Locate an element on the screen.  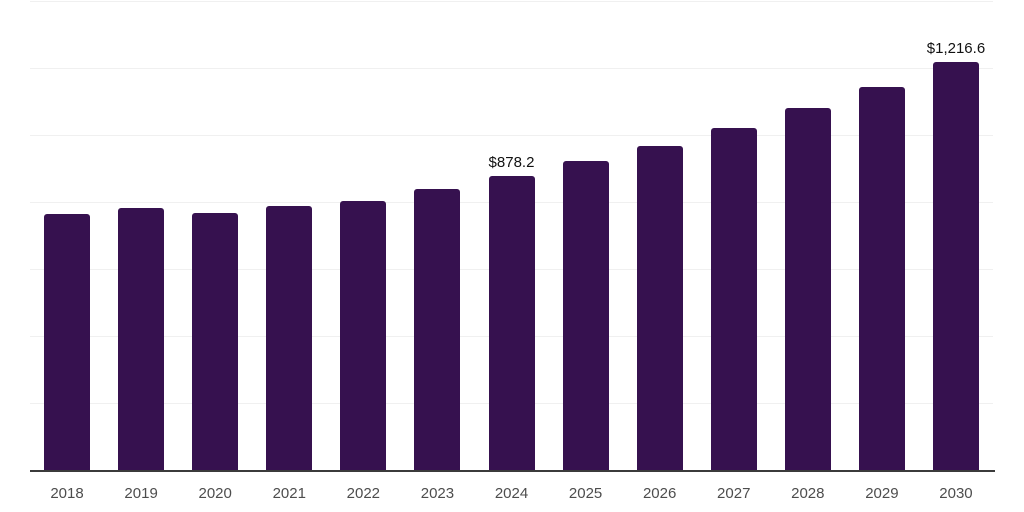
bar-slot-2023 is located at coordinates (437, 235).